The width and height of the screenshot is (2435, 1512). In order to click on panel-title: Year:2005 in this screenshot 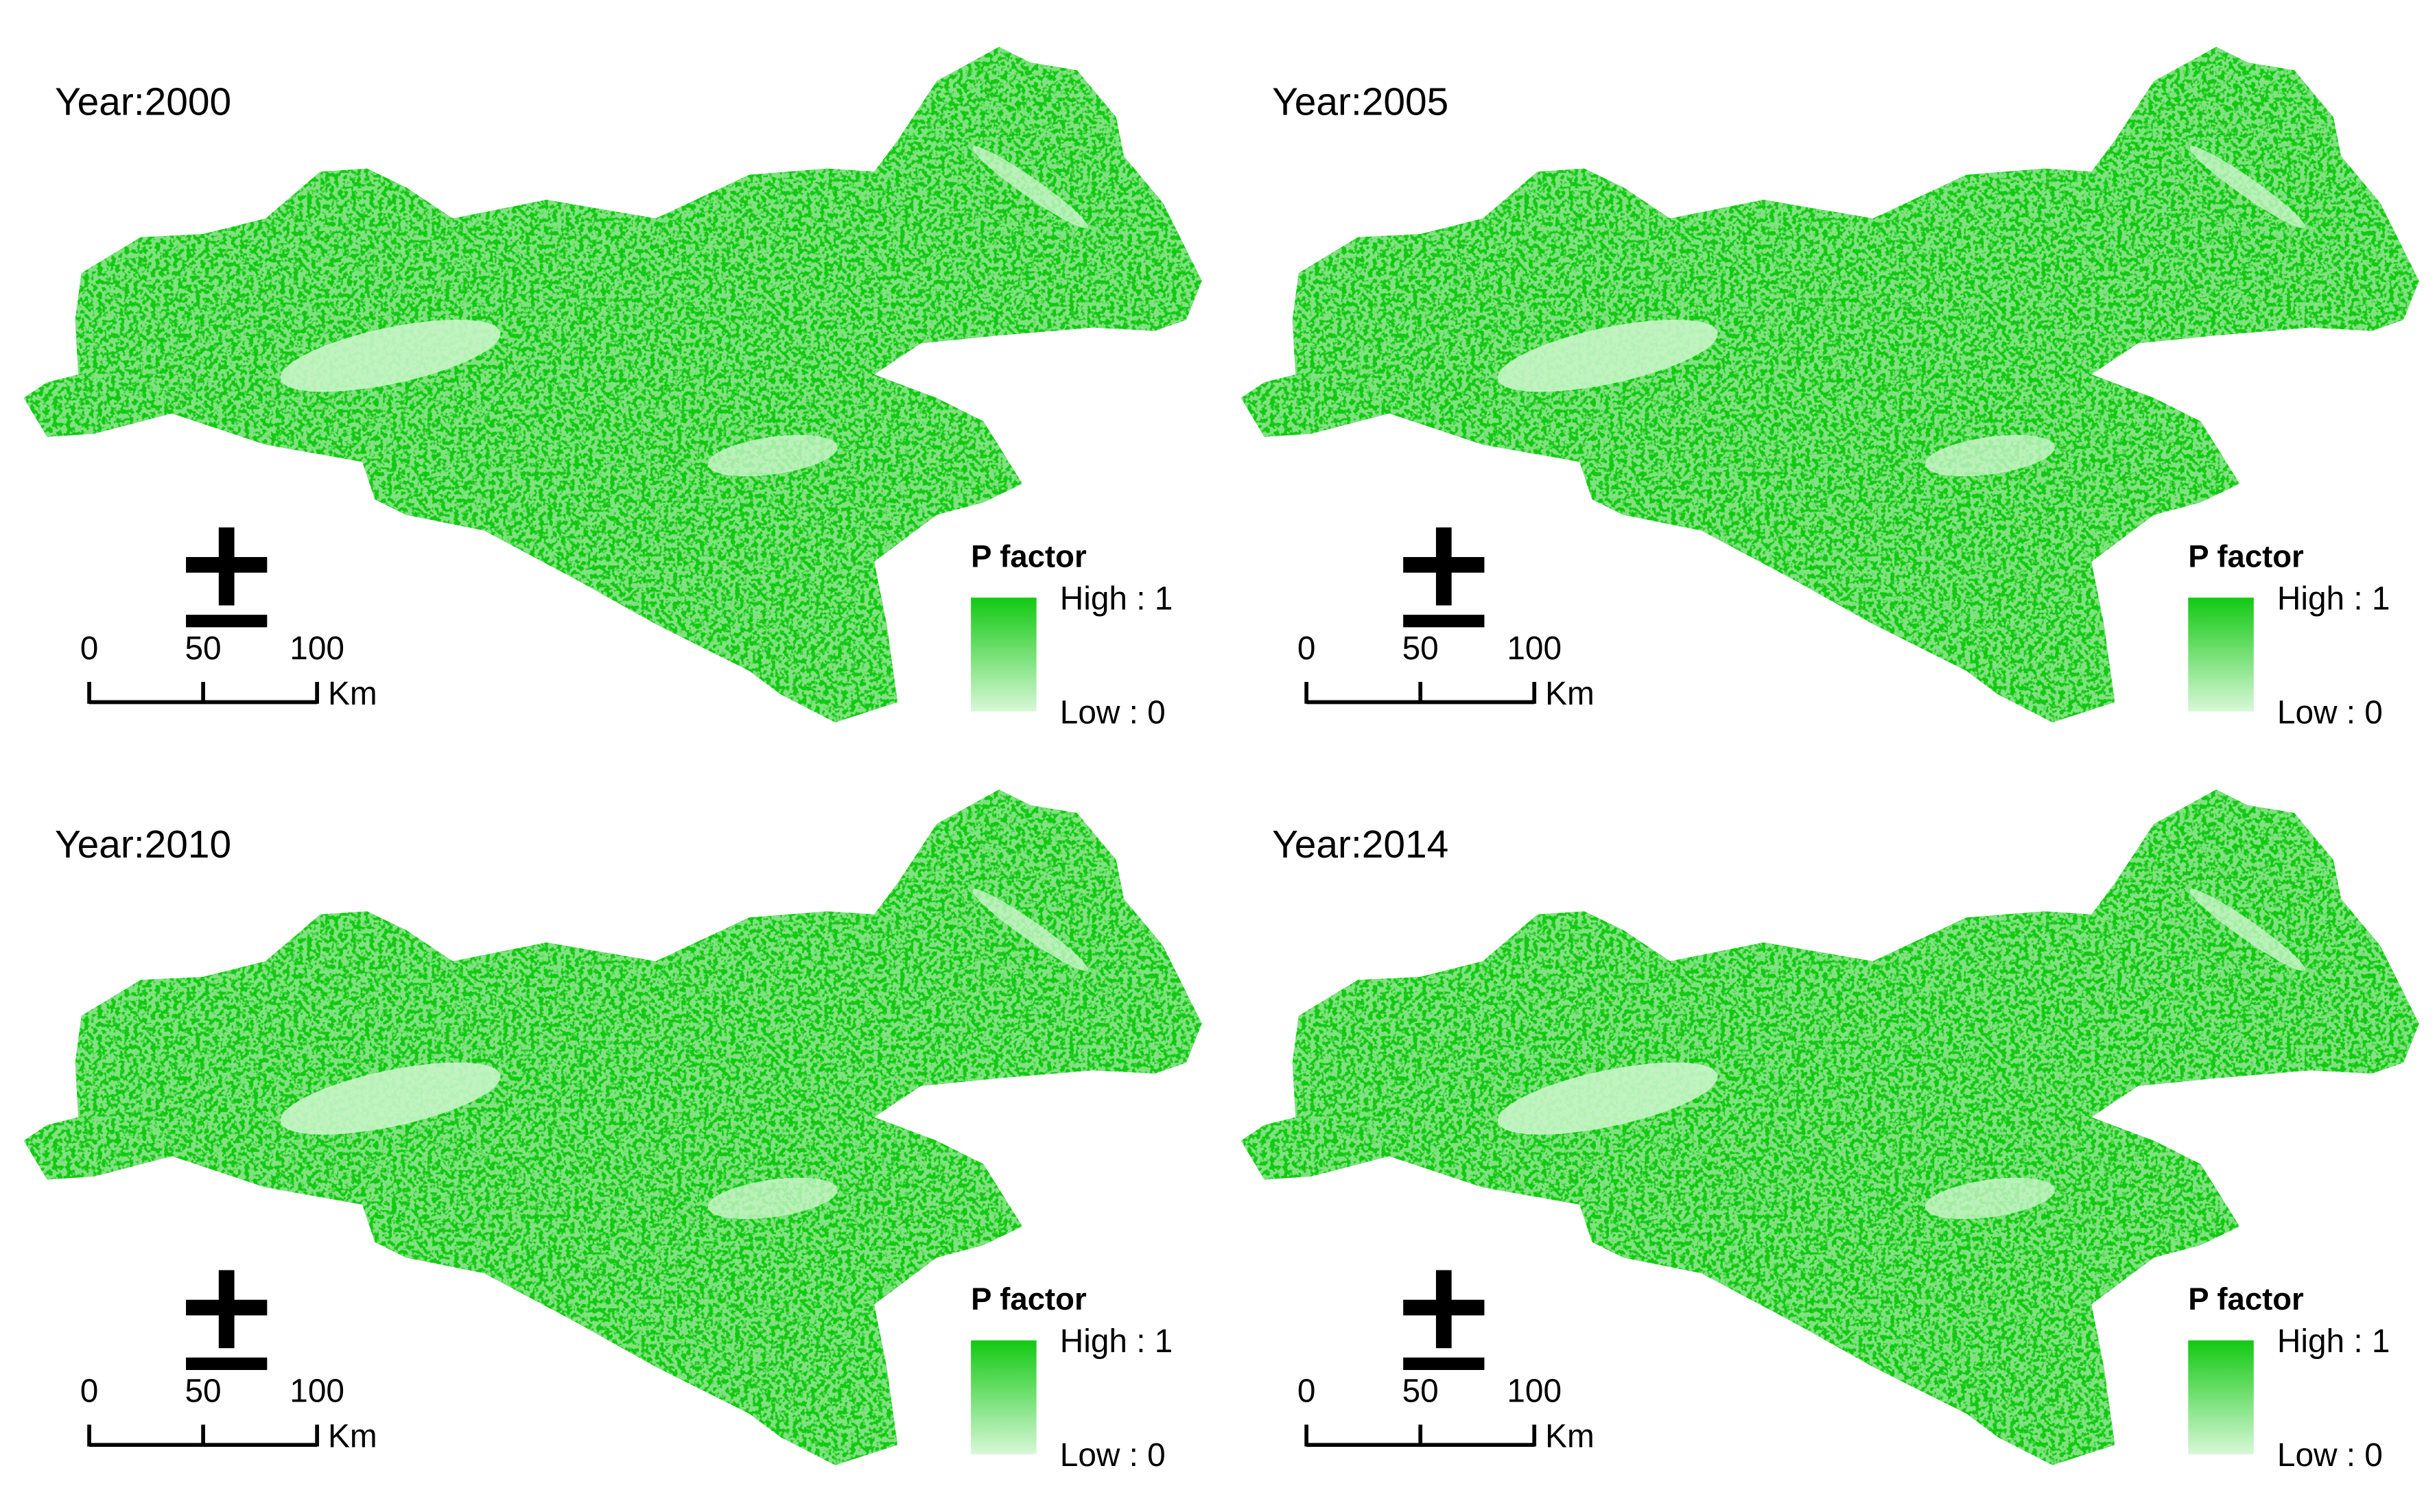, I will do `click(1360, 101)`.